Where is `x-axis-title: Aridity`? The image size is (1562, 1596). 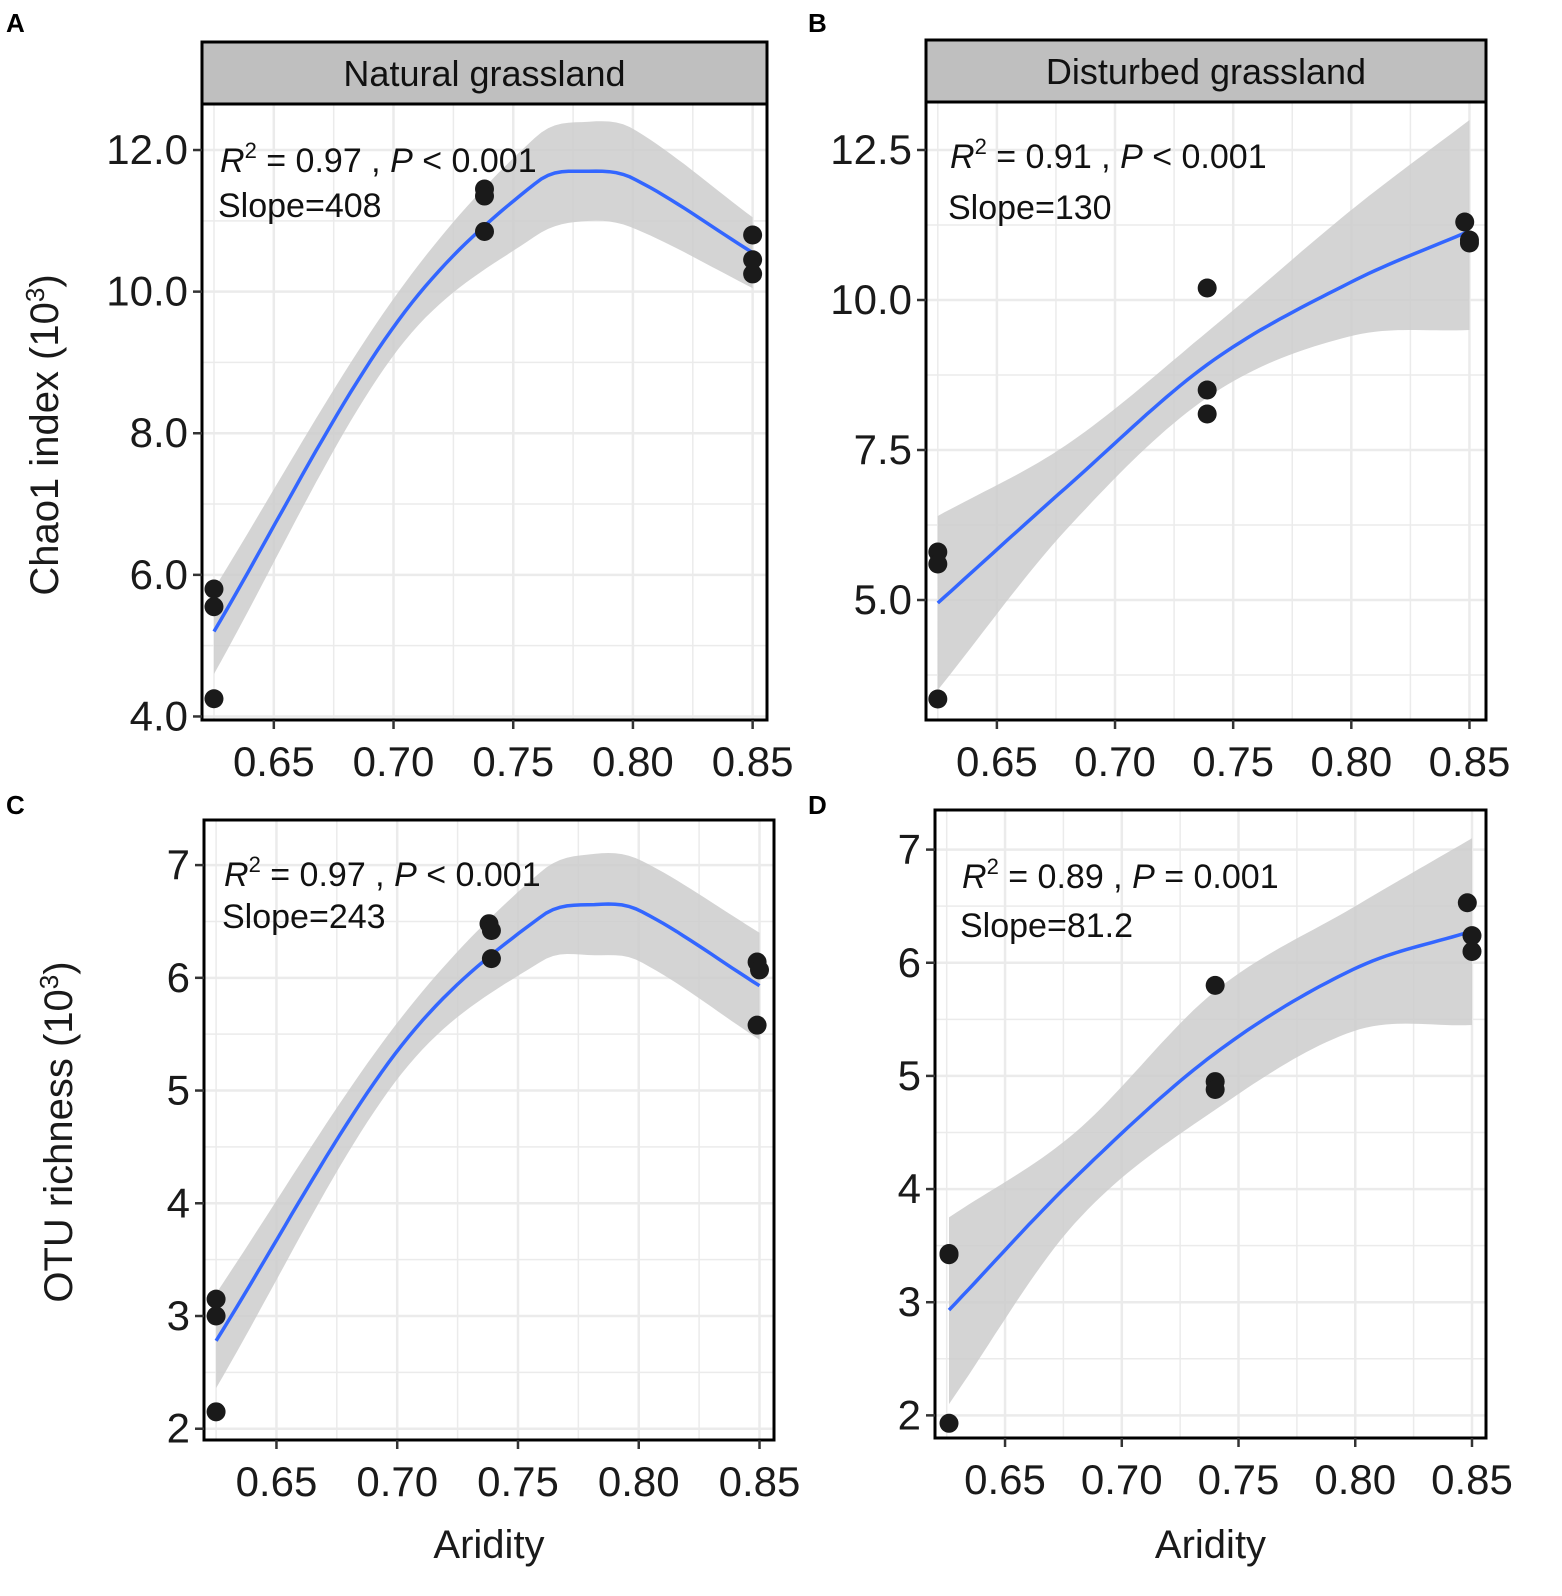
x-axis-title: Aridity is located at coordinates (488, 1545).